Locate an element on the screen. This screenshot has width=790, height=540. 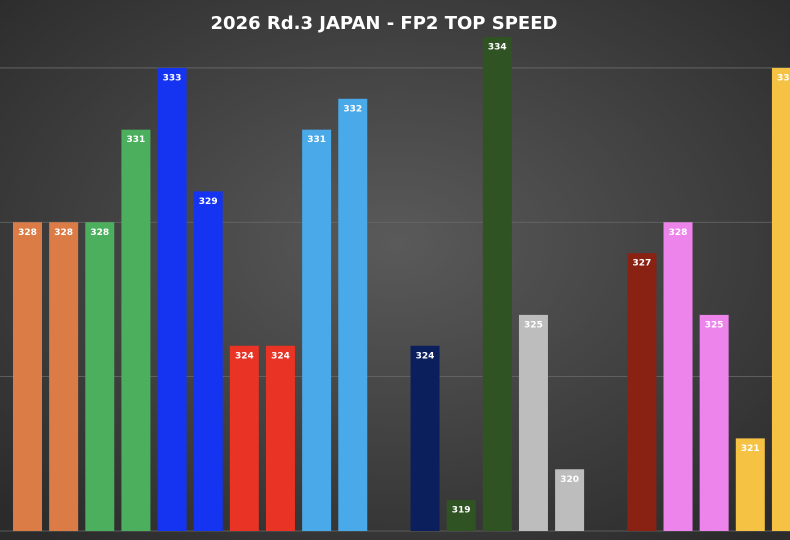
value-label: 329 is located at coordinates (208, 202).